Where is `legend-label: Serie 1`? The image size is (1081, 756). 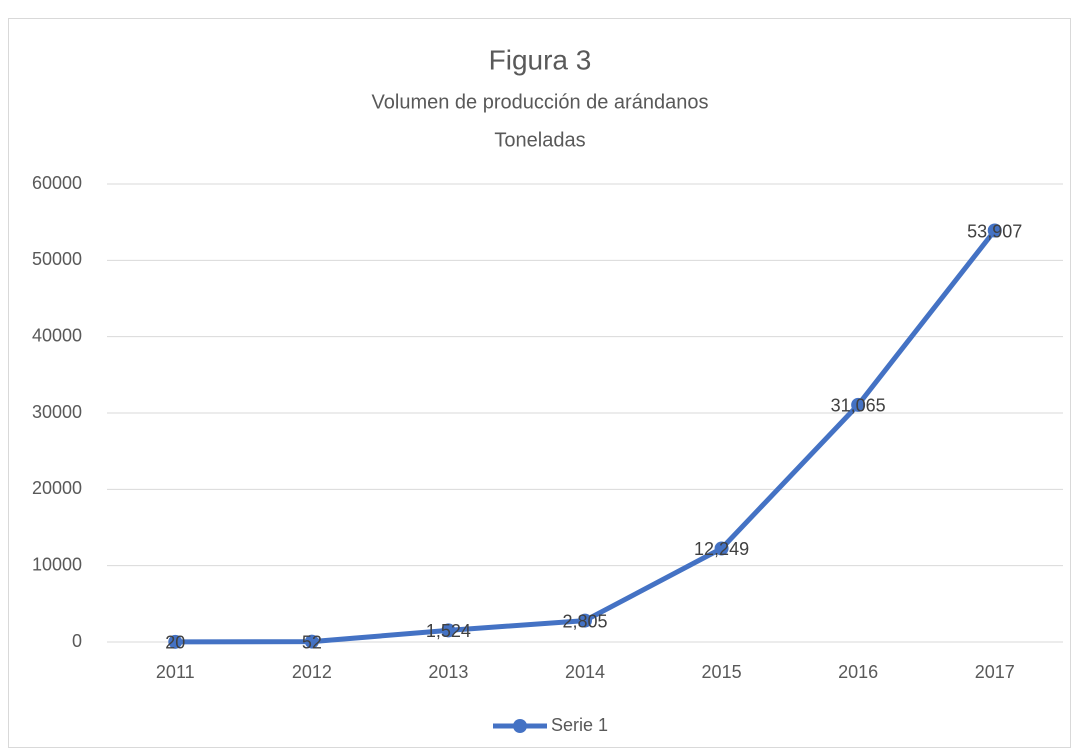
legend-label: Serie 1 is located at coordinates (579, 725).